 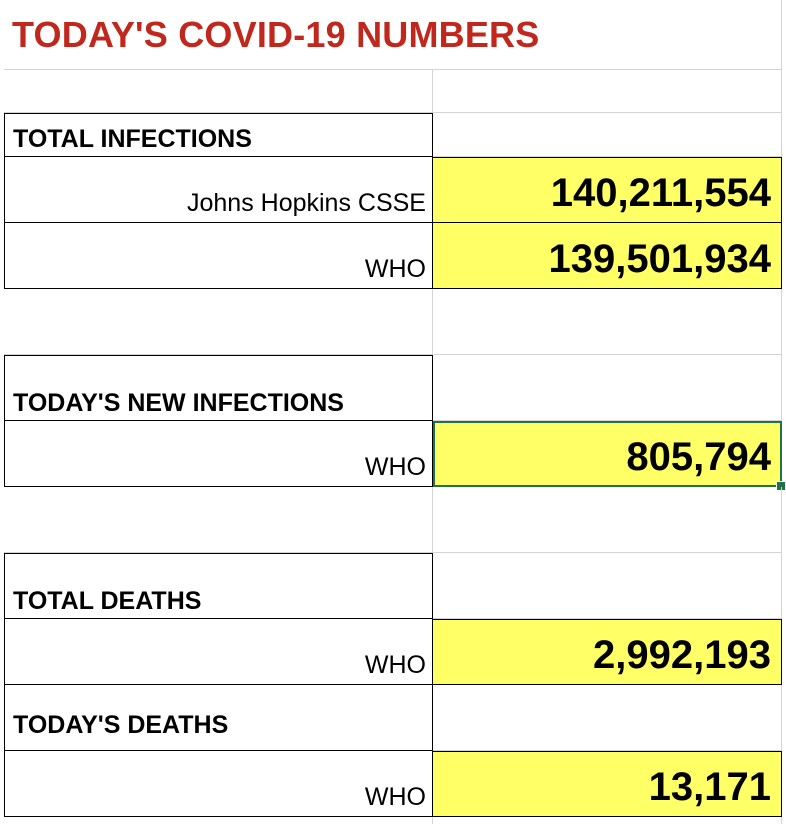 I want to click on section-header-row: TODAY'S NEW INFECTIONS, so click(x=393, y=388).